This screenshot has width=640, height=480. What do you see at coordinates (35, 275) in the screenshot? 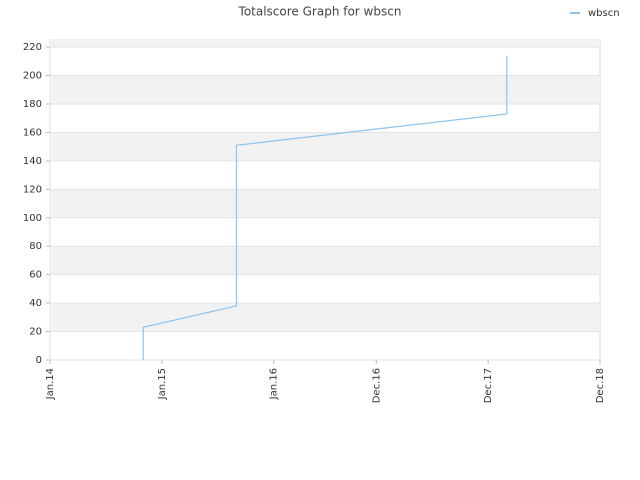
I see `y-tick-label: 60` at bounding box center [35, 275].